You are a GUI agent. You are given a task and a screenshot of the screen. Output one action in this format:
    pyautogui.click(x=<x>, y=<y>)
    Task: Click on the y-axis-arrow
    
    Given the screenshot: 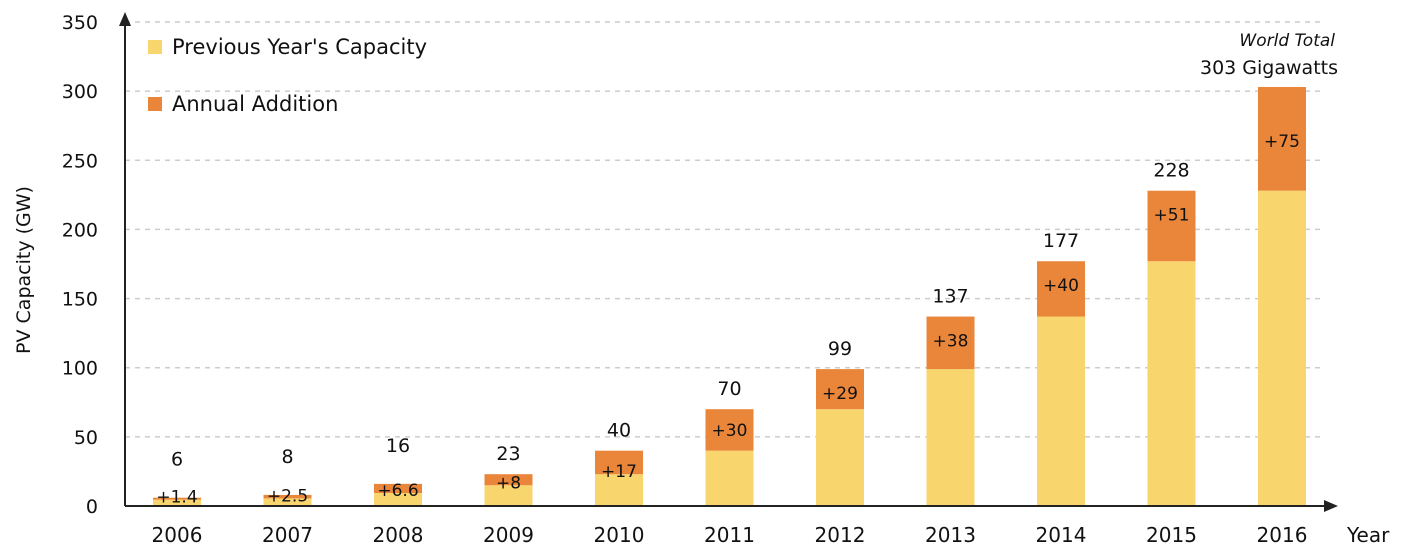 What is the action you would take?
    pyautogui.click(x=125, y=19)
    